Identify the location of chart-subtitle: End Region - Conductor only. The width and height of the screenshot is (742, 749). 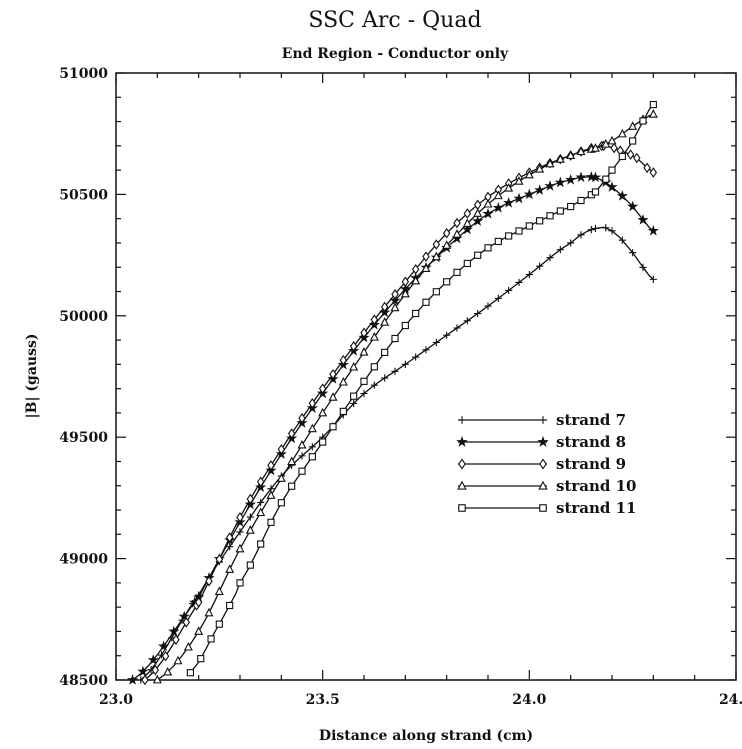
(395, 54).